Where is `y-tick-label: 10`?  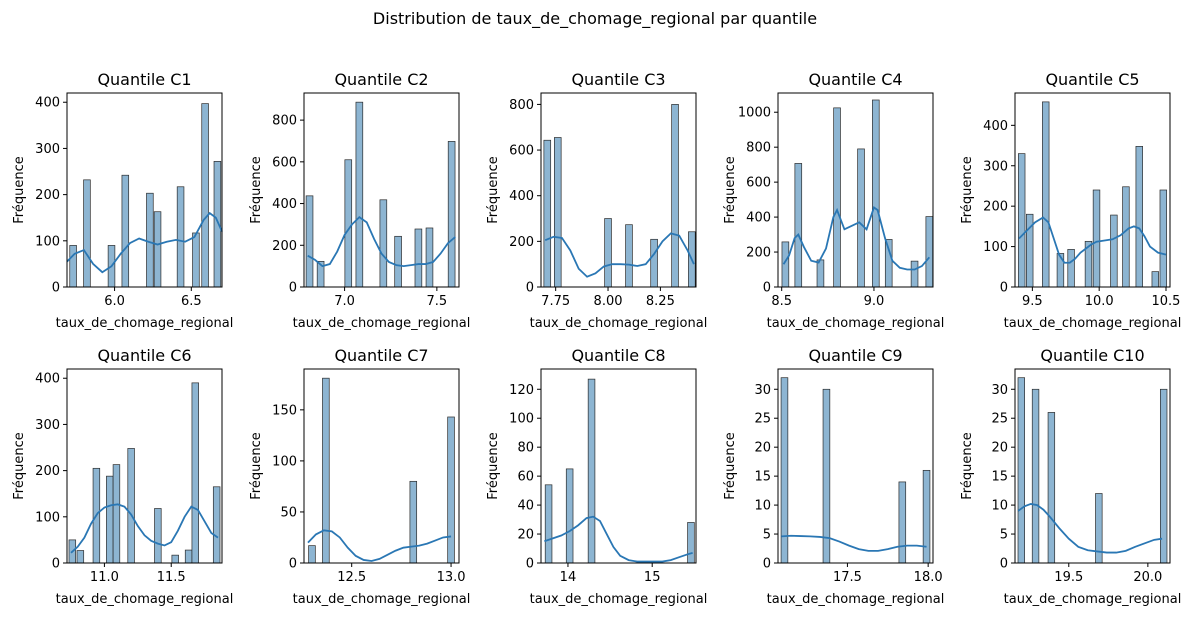
y-tick-label: 10 is located at coordinates (762, 506).